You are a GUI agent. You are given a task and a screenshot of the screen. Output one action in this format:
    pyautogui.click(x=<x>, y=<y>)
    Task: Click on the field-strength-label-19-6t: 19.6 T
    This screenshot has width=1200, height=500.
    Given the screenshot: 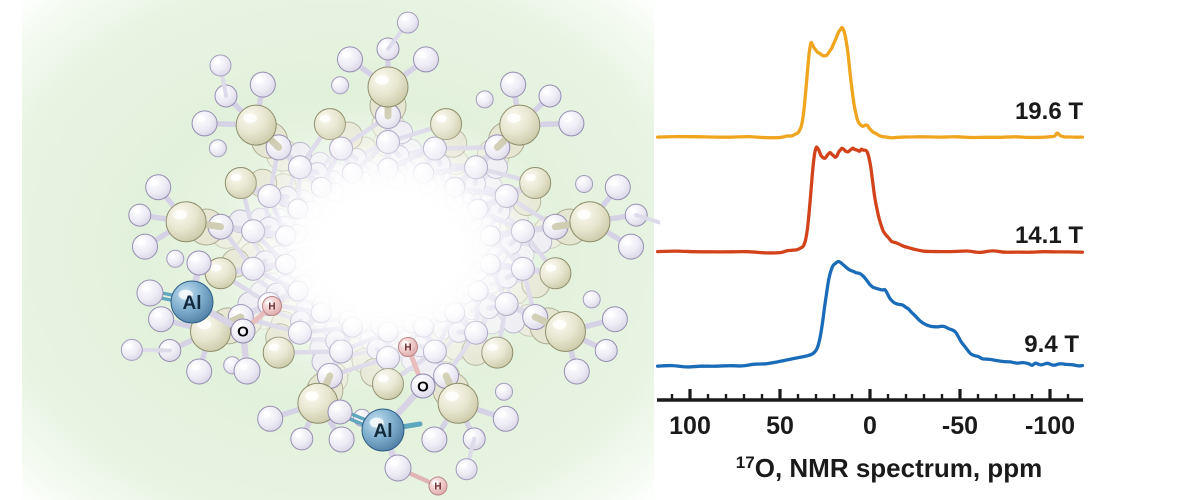 What is the action you would take?
    pyautogui.click(x=1049, y=111)
    